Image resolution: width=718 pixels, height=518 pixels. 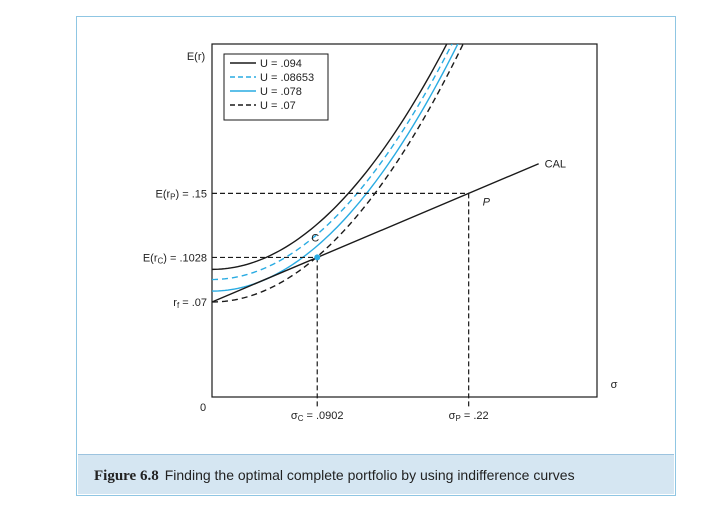 What do you see at coordinates (126, 476) in the screenshot?
I see `caption-label: Figure 6.8` at bounding box center [126, 476].